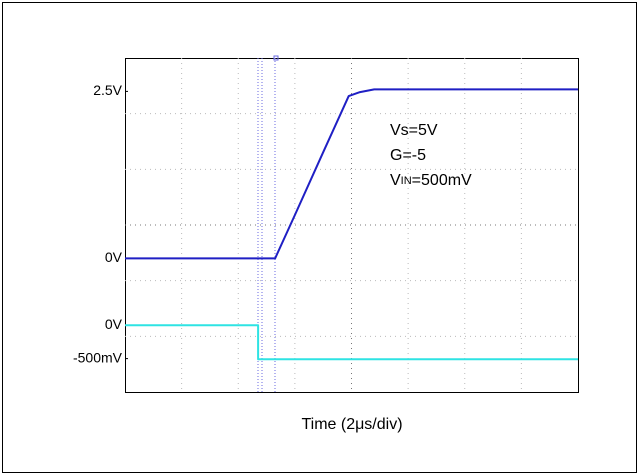 This screenshot has width=639, height=475. What do you see at coordinates (442, 180) in the screenshot?
I see `annotation-part: =500mV` at bounding box center [442, 180].